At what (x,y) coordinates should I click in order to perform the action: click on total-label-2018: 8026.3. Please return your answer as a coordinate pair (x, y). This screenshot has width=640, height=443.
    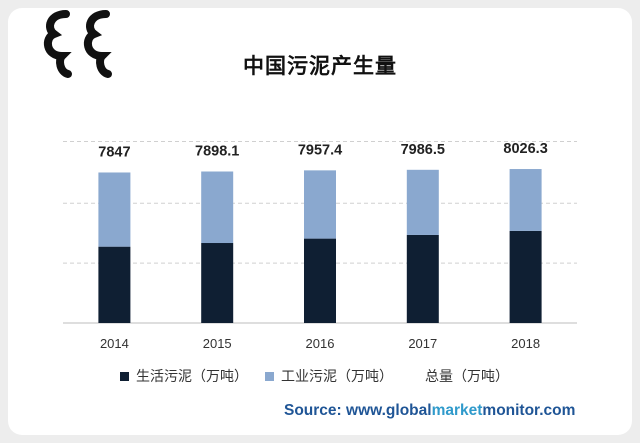
    Looking at the image, I should click on (525, 149).